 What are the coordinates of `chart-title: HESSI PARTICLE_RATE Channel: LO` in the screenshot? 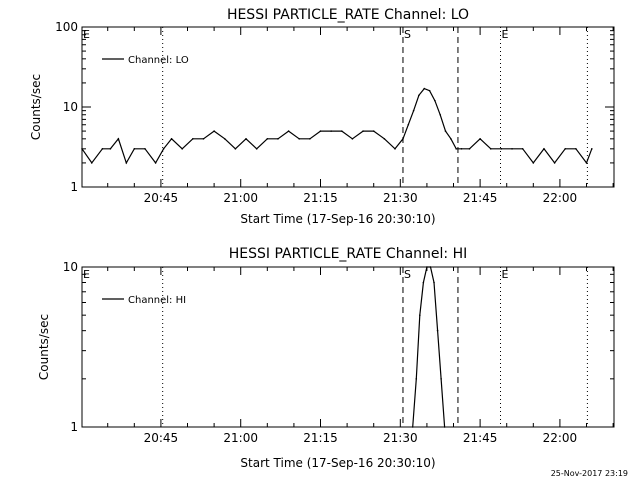 It's located at (348, 15).